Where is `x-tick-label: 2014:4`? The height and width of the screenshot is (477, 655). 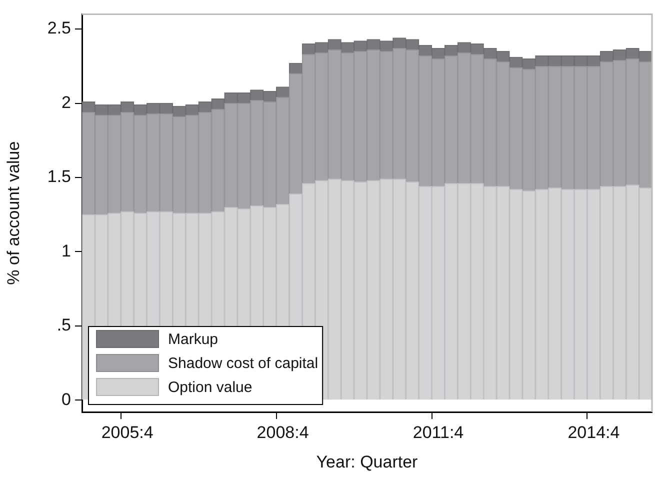 x-tick-label: 2014:4 is located at coordinates (594, 432).